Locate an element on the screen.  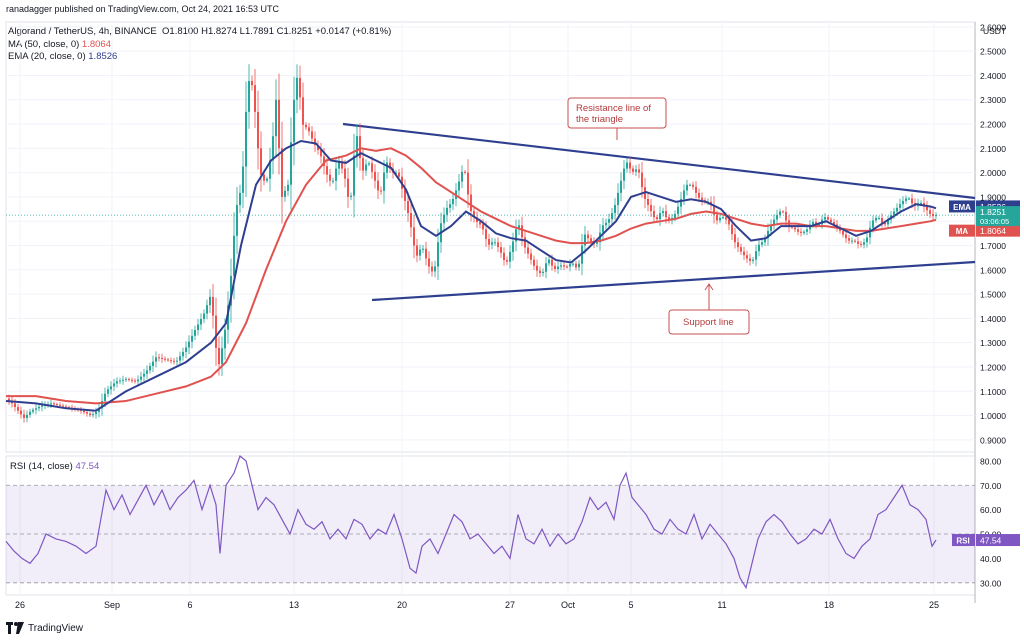
legend-ma-value: 1.8064 is located at coordinates (96, 44).